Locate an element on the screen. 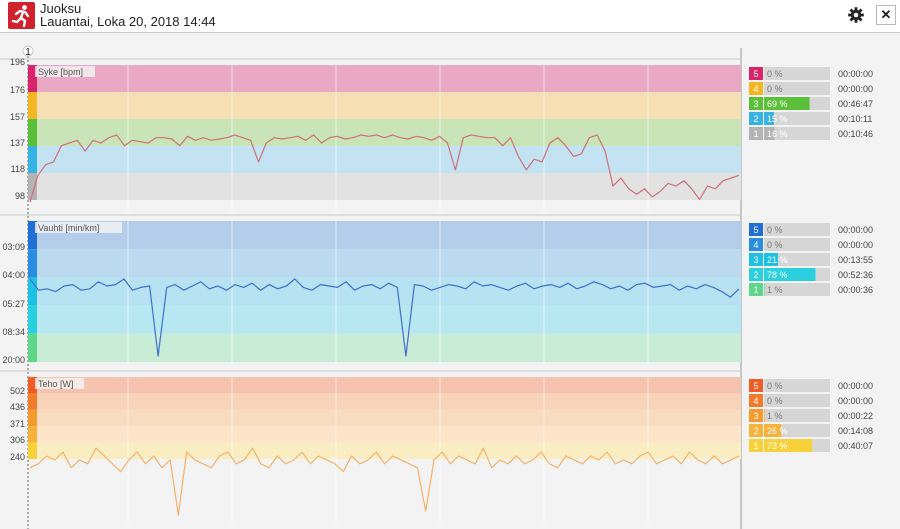  lap-marker is located at coordinates (28, 51).